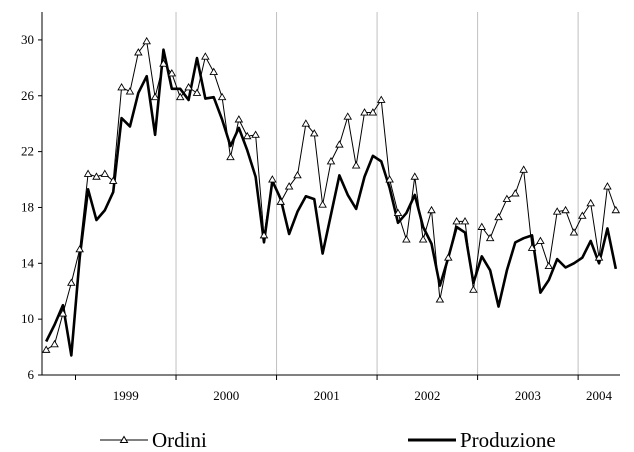 The width and height of the screenshot is (634, 452). What do you see at coordinates (27, 318) in the screenshot?
I see `y-tick-label: 10` at bounding box center [27, 318].